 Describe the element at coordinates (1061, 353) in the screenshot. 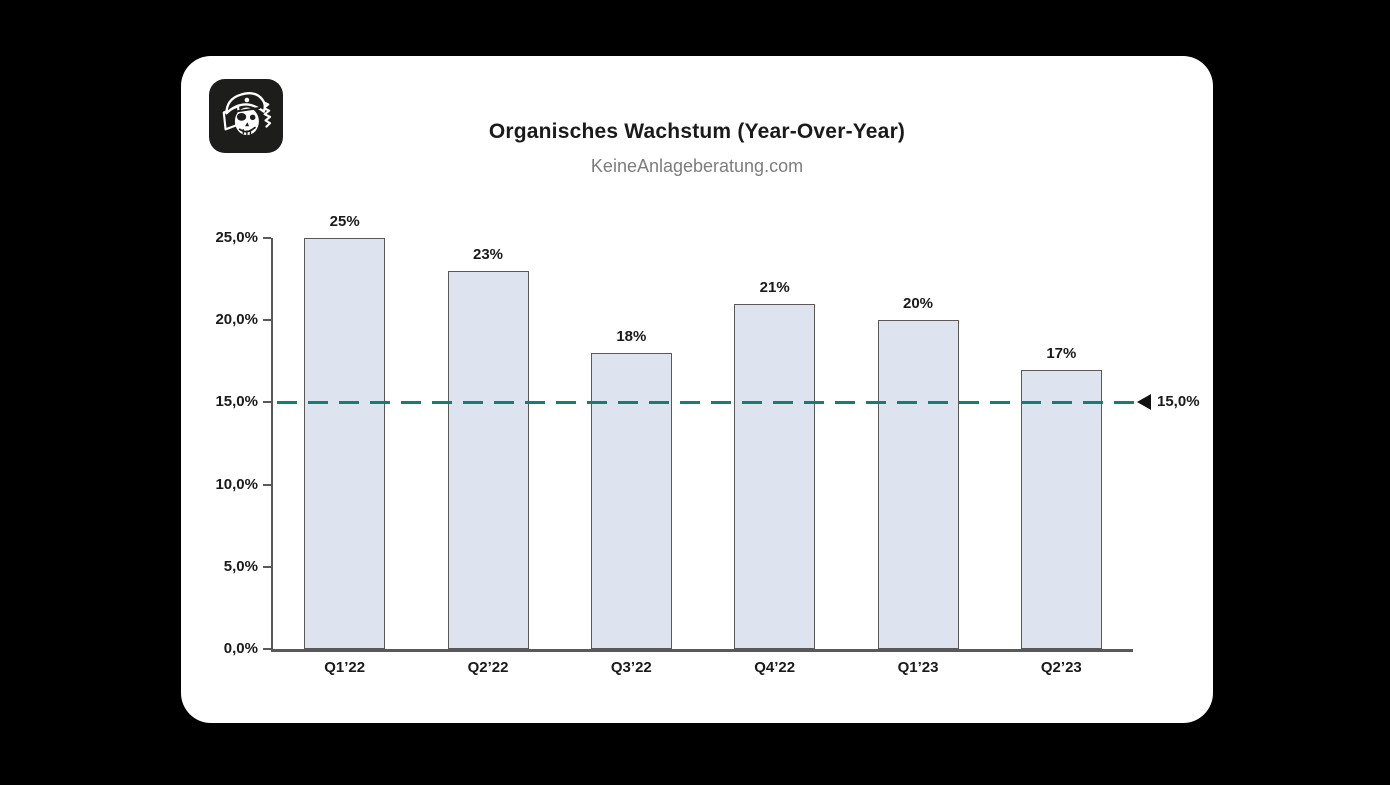

I see `bar-value-label: 17%` at that location.